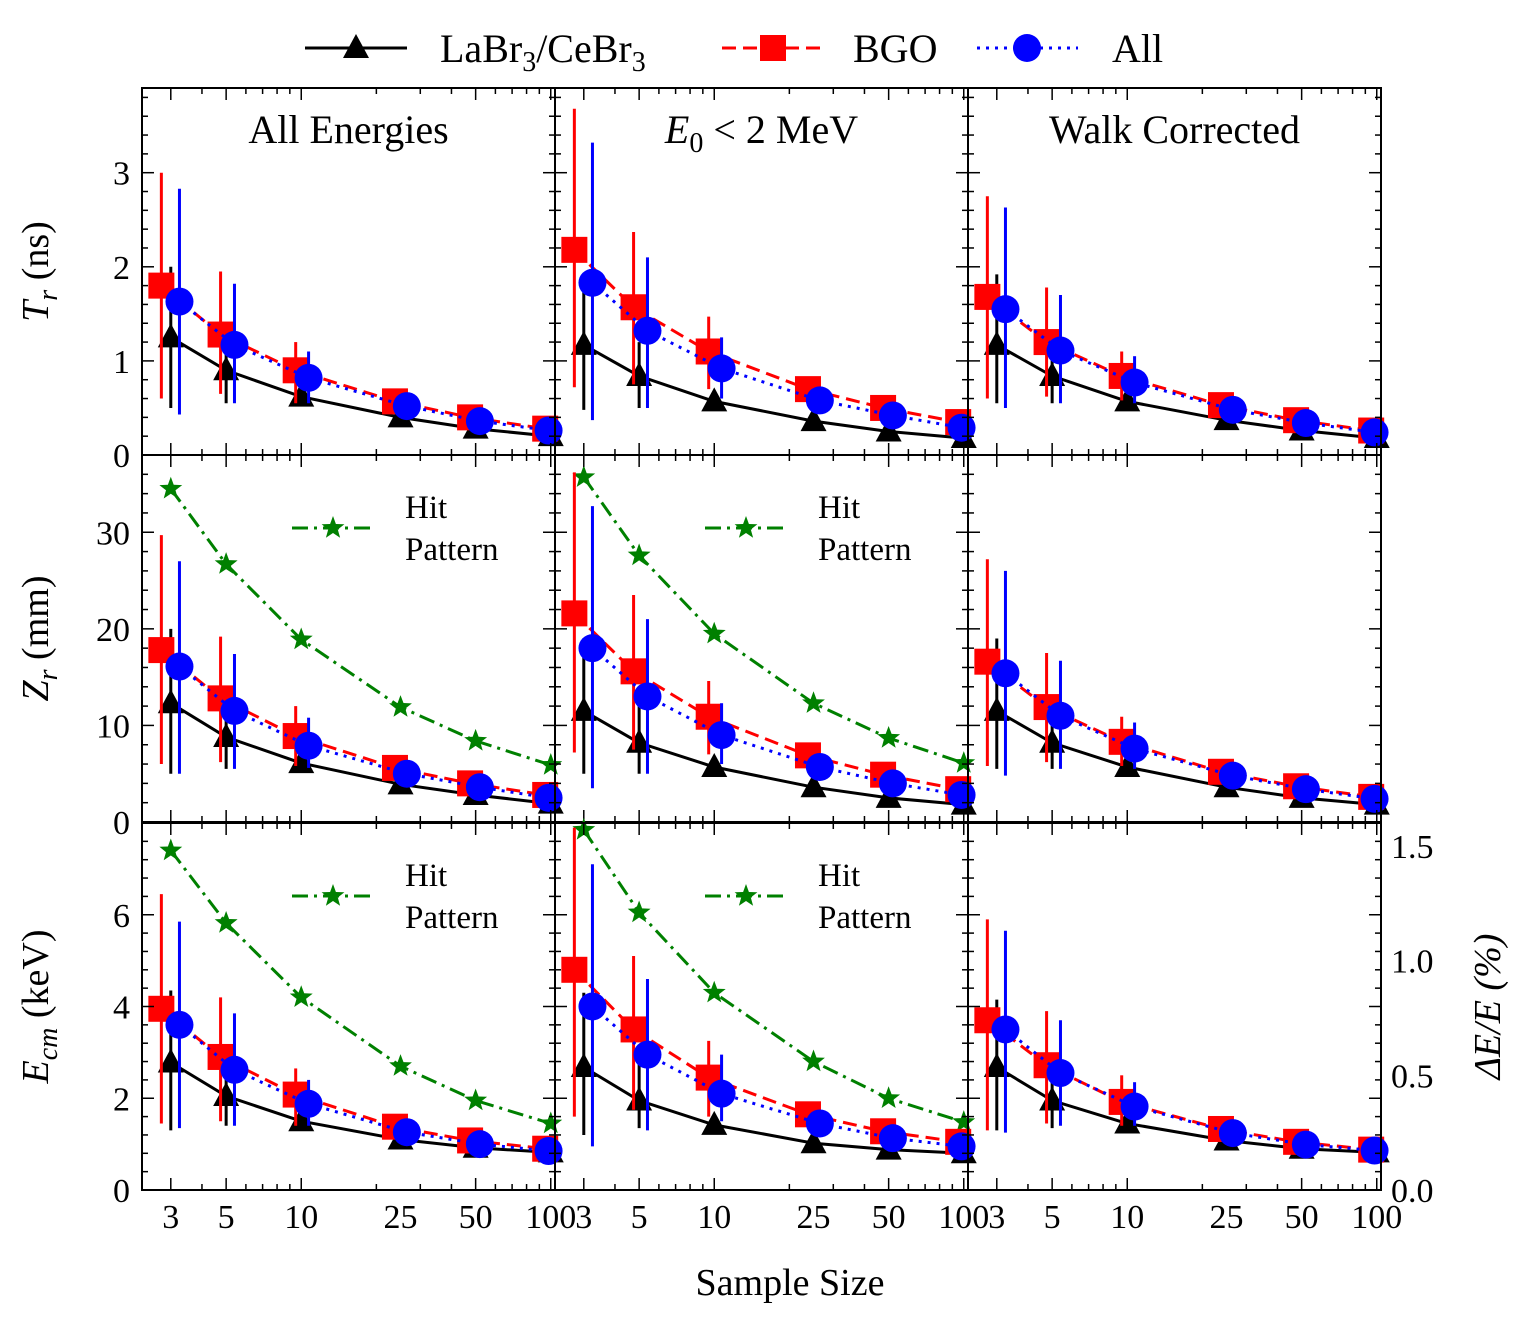  I want to click on x-axis-label: Sample Size, so click(790, 1283).